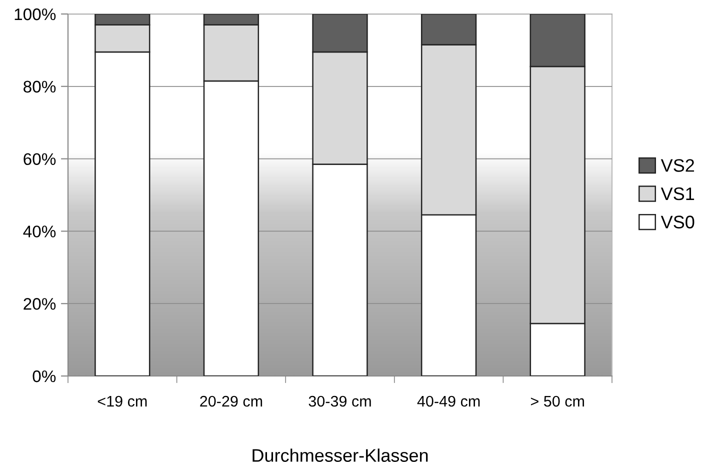 The image size is (724, 462). Describe the element at coordinates (340, 455) in the screenshot. I see `x-axis-title: Durchmesser-Klassen` at that location.